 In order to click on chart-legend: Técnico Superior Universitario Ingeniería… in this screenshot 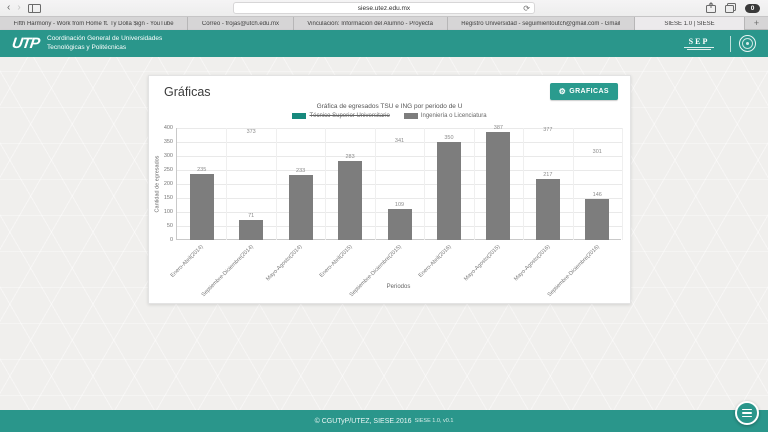, I will do `click(389, 116)`.